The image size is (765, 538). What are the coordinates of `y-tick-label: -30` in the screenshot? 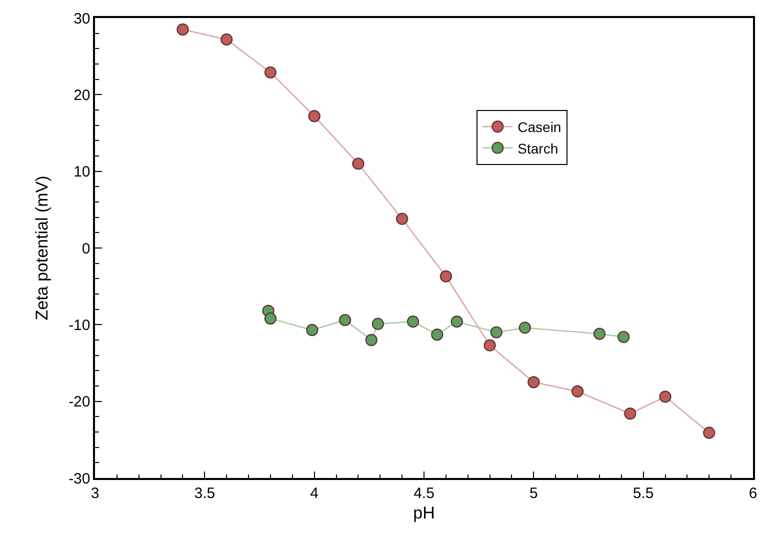 It's located at (79, 479).